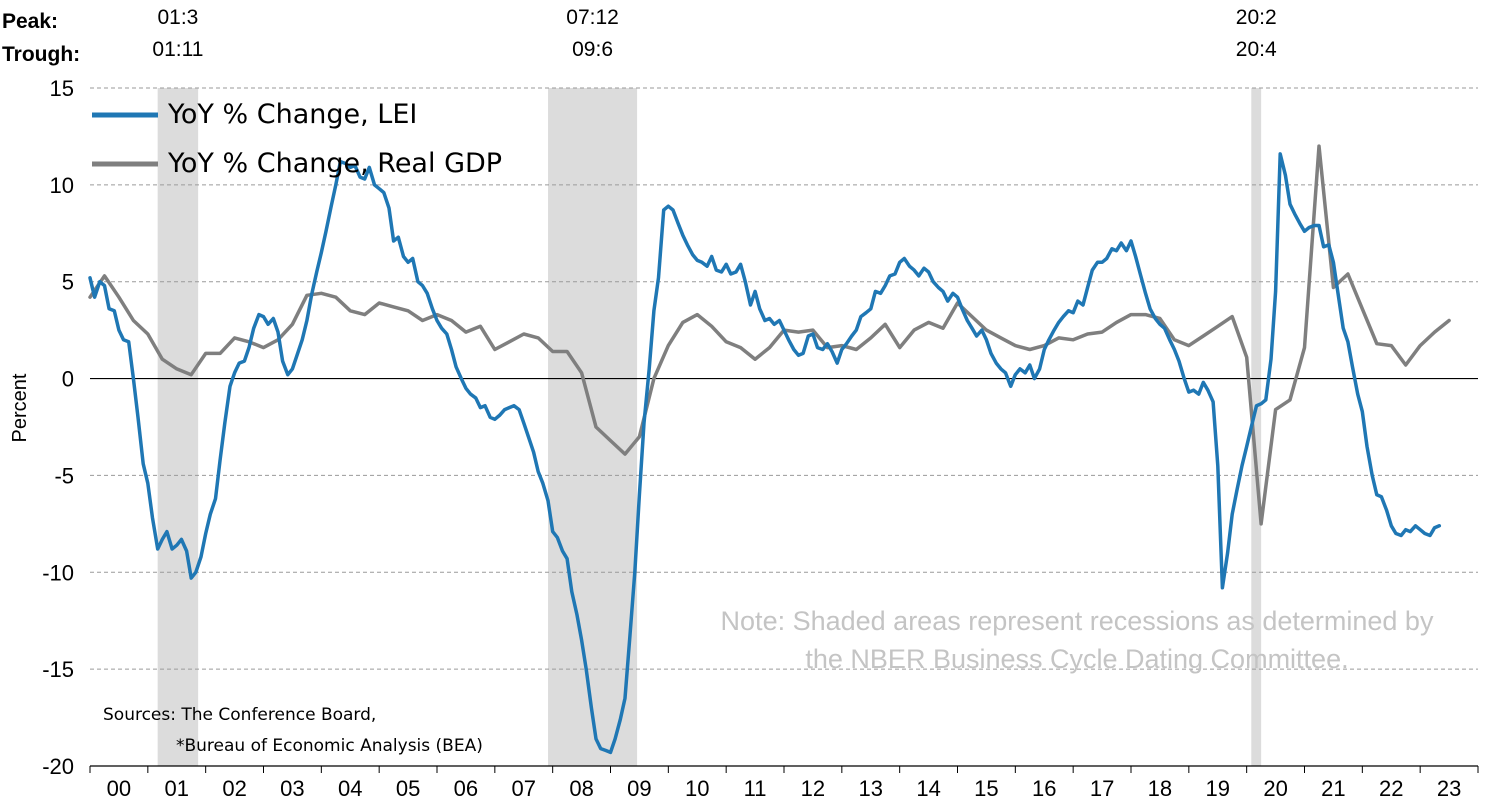 This screenshot has height=805, width=1485. I want to click on y-axis-label: Percent, so click(20, 407).